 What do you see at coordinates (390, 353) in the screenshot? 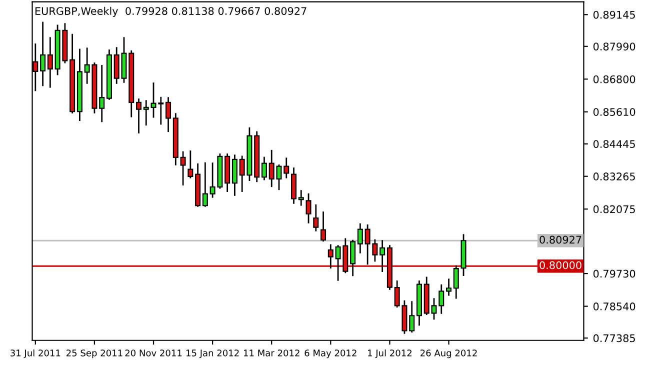
I see `x-tick-label: 1 Jul 2012` at bounding box center [390, 353].